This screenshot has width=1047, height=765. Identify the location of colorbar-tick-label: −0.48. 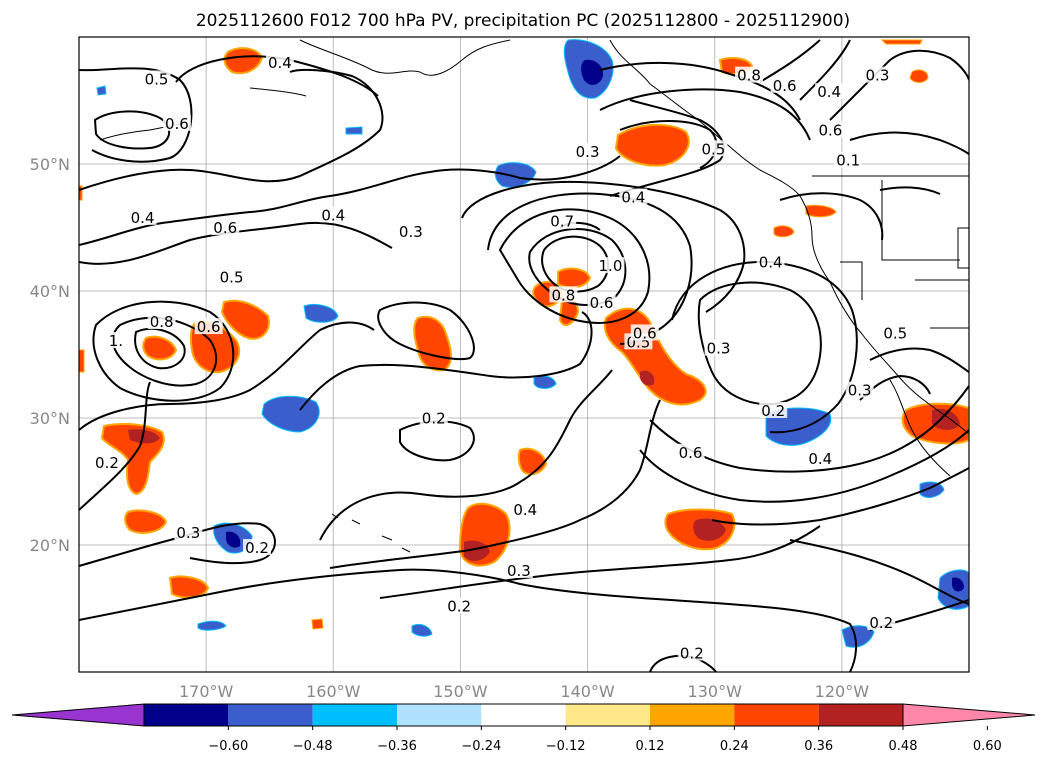
(313, 746).